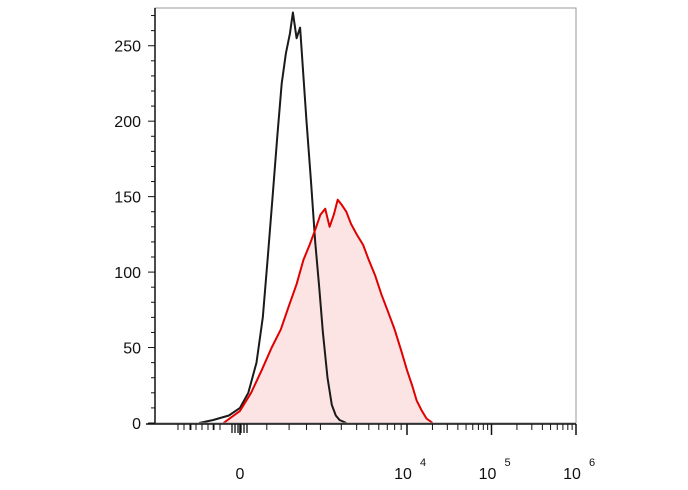 The image size is (688, 490). Describe the element at coordinates (136, 424) in the screenshot. I see `y-tick-label: 0` at that location.